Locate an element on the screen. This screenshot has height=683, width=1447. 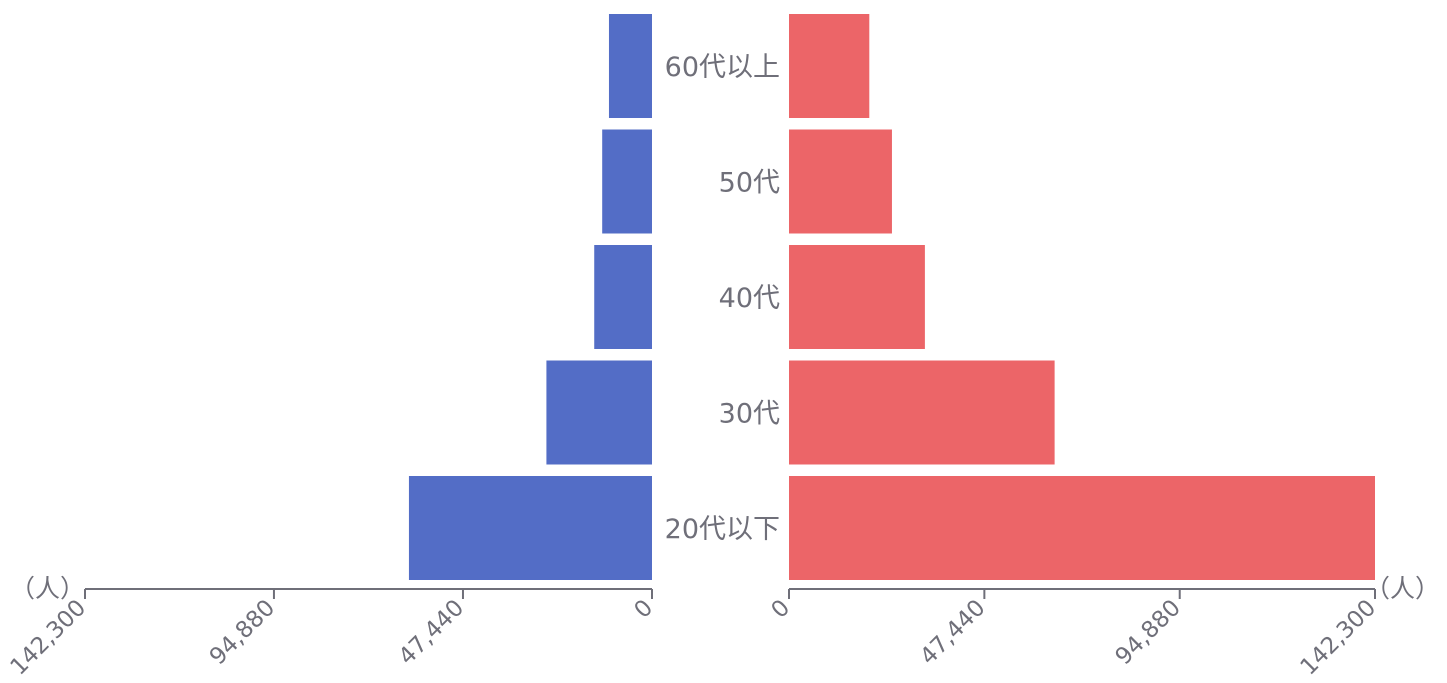
category-labels: 60代以上 50代 40代 30代 20代以下 is located at coordinates (722, 298).